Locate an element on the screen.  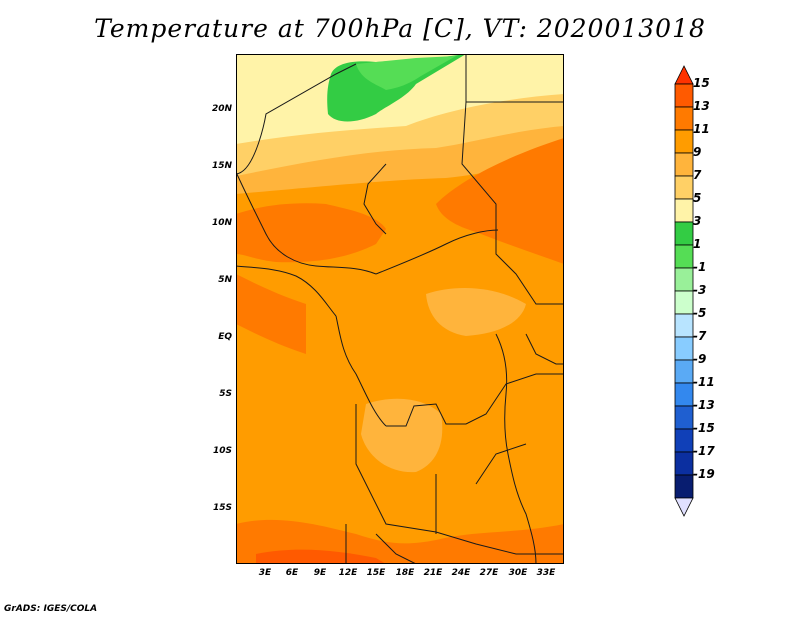
colorbar is located at coordinates (684, 291).